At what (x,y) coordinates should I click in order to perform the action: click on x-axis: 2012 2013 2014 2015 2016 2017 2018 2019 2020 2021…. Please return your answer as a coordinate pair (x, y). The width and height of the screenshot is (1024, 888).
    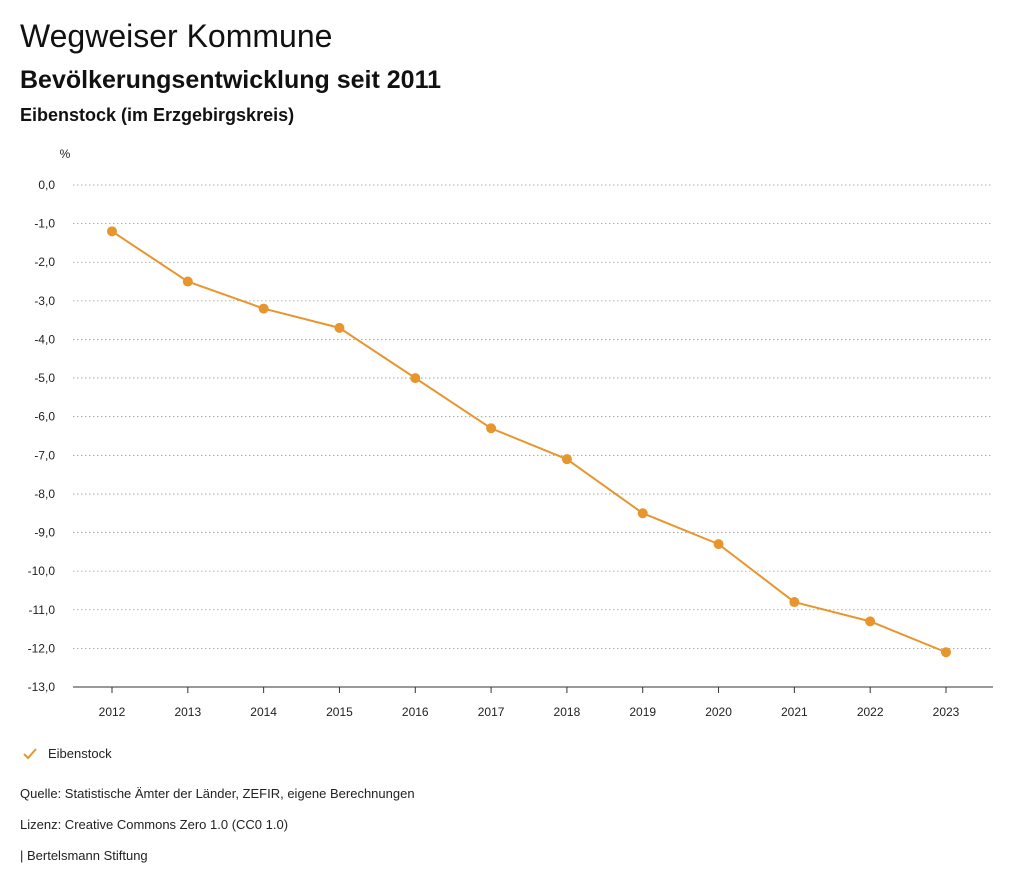
    Looking at the image, I should click on (529, 703).